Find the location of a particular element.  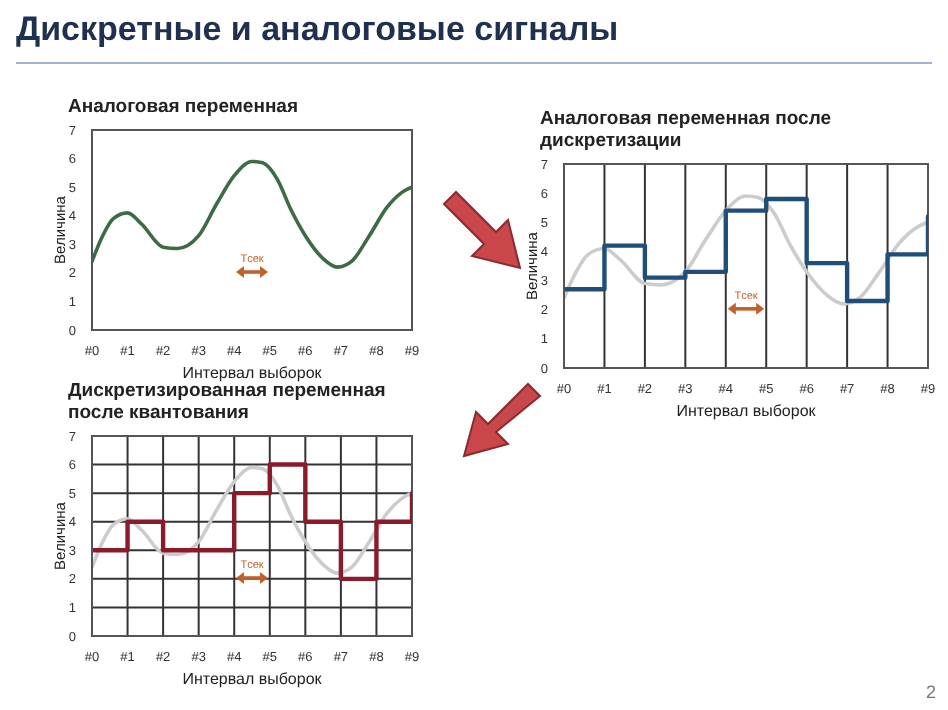

chart-title: Аналоговая переменная после дискретизации is located at coordinates (686, 130).